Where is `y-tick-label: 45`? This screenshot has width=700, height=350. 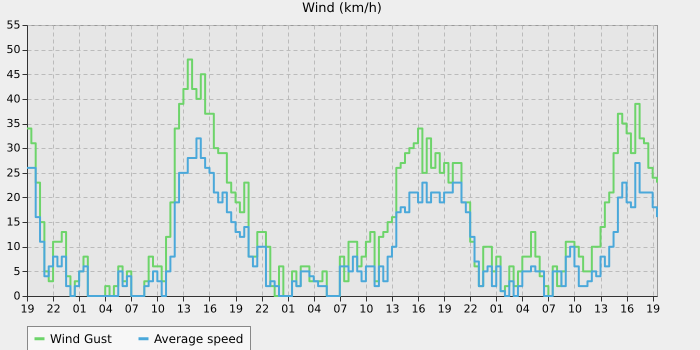 y-tick-label: 45 is located at coordinates (13, 74).